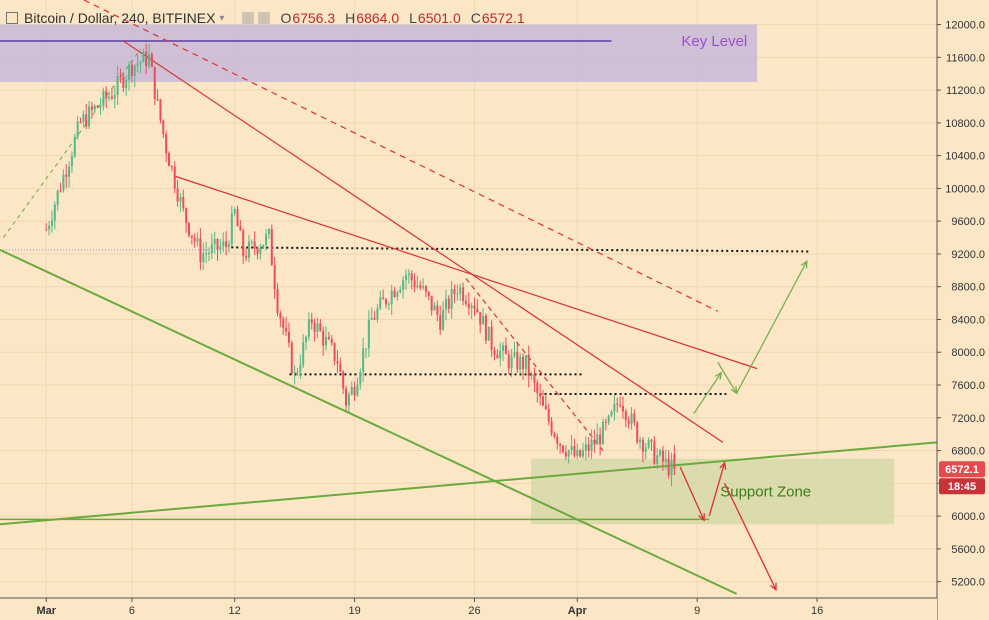  Describe the element at coordinates (235, 611) in the screenshot. I see `time-tick-label: 12` at that location.